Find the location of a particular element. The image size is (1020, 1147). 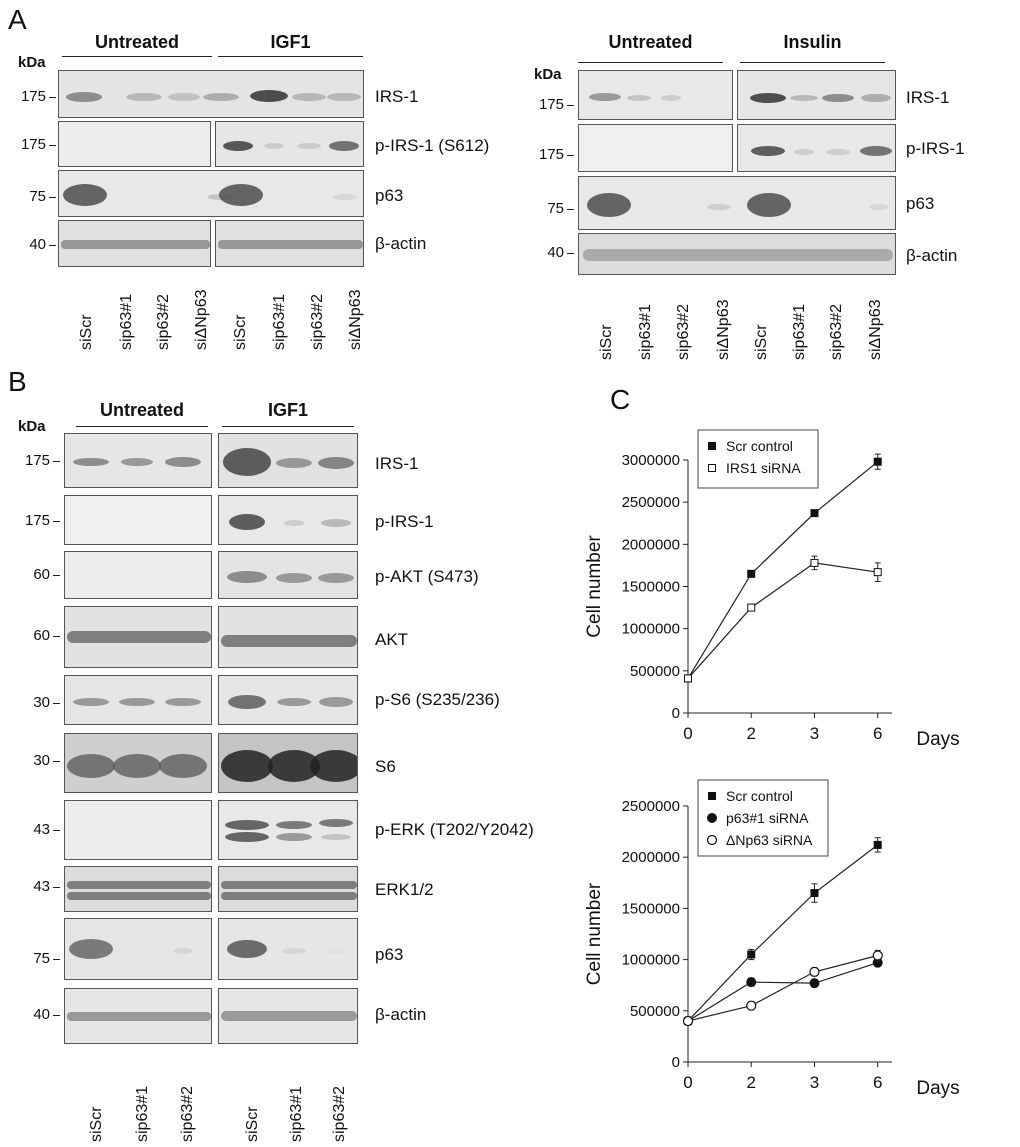

blot-beta-actin-igf1 is located at coordinates (288, 1016).